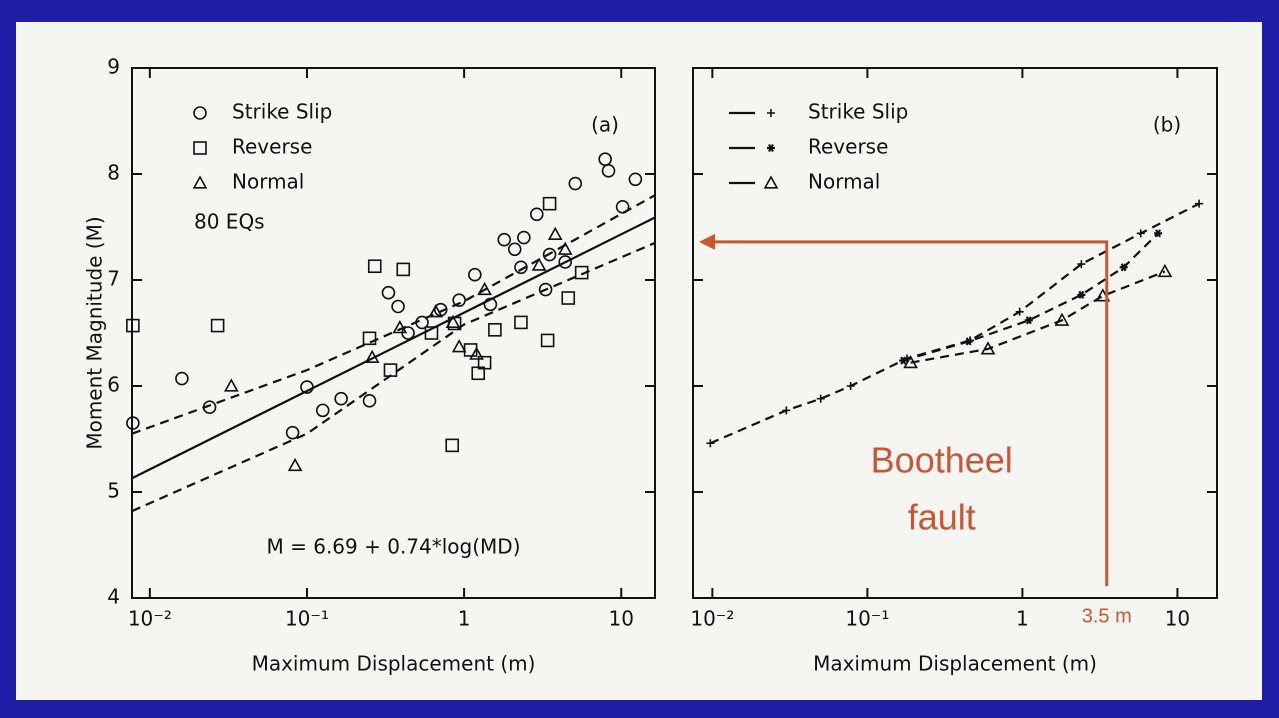 This screenshot has width=1279, height=718. What do you see at coordinates (95, 332) in the screenshot?
I see `y-axis-label: Moment Magnitude (M)` at bounding box center [95, 332].